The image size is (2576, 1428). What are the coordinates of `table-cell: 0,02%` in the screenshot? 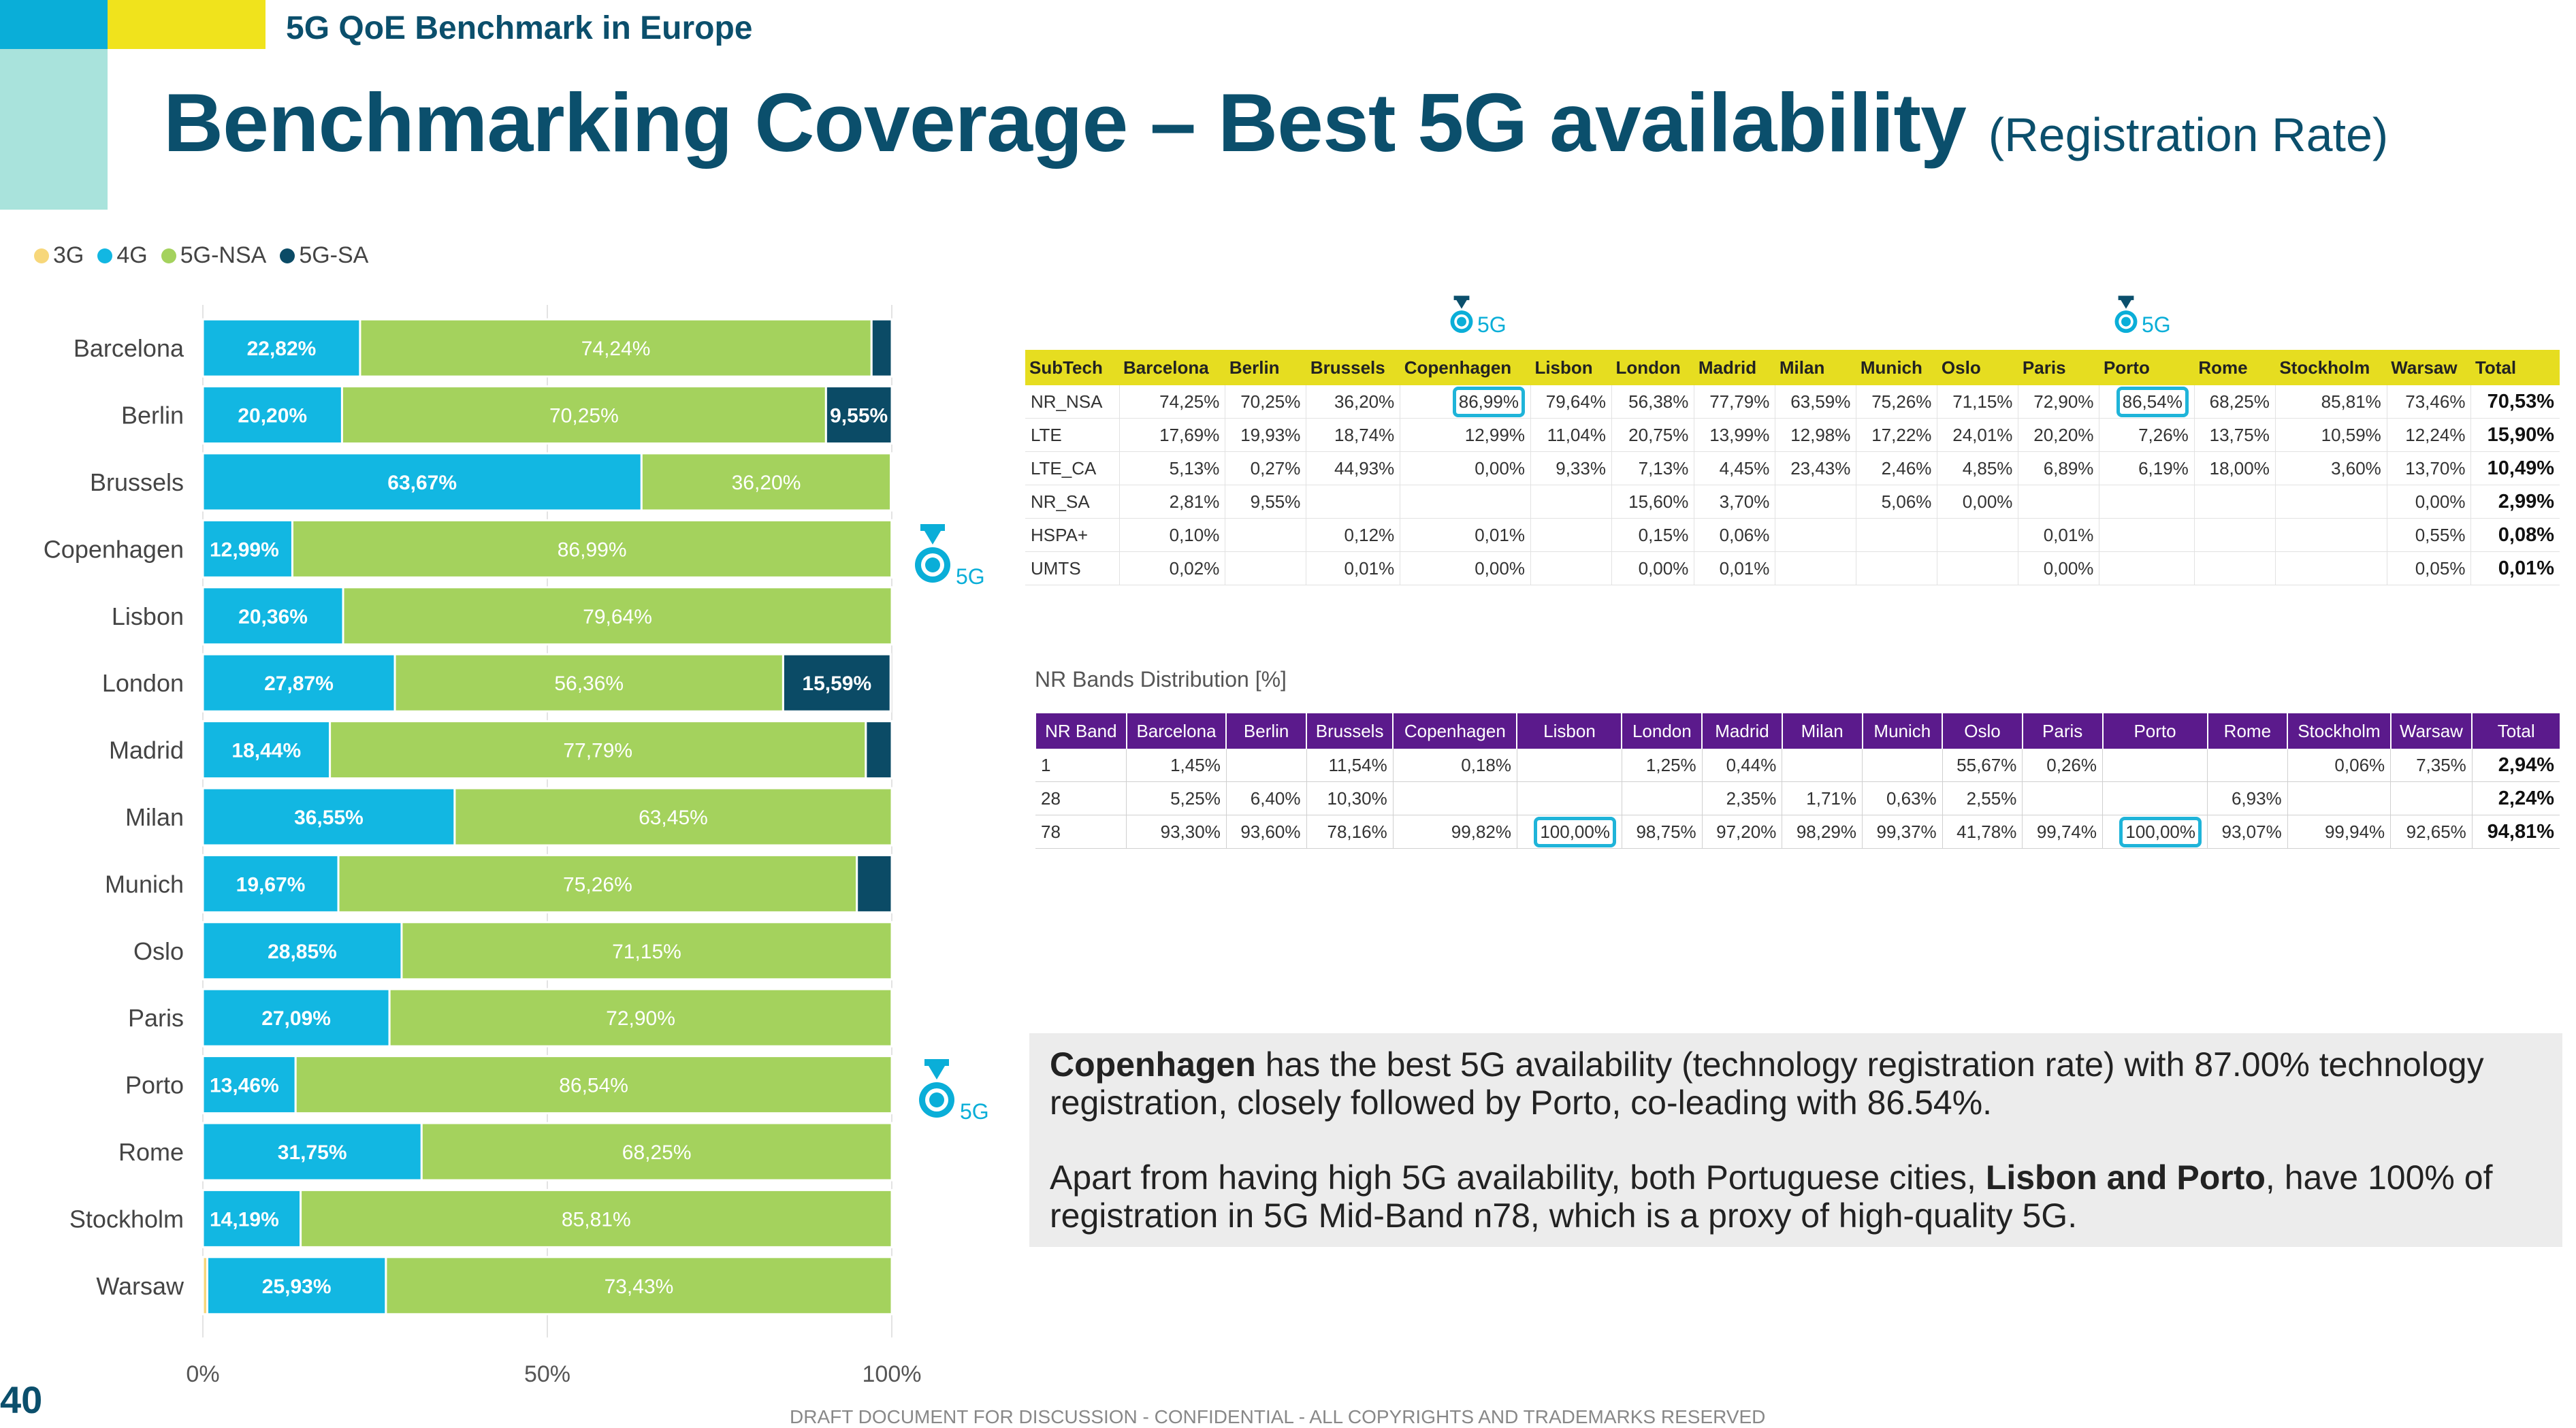 It's located at (1172, 569).